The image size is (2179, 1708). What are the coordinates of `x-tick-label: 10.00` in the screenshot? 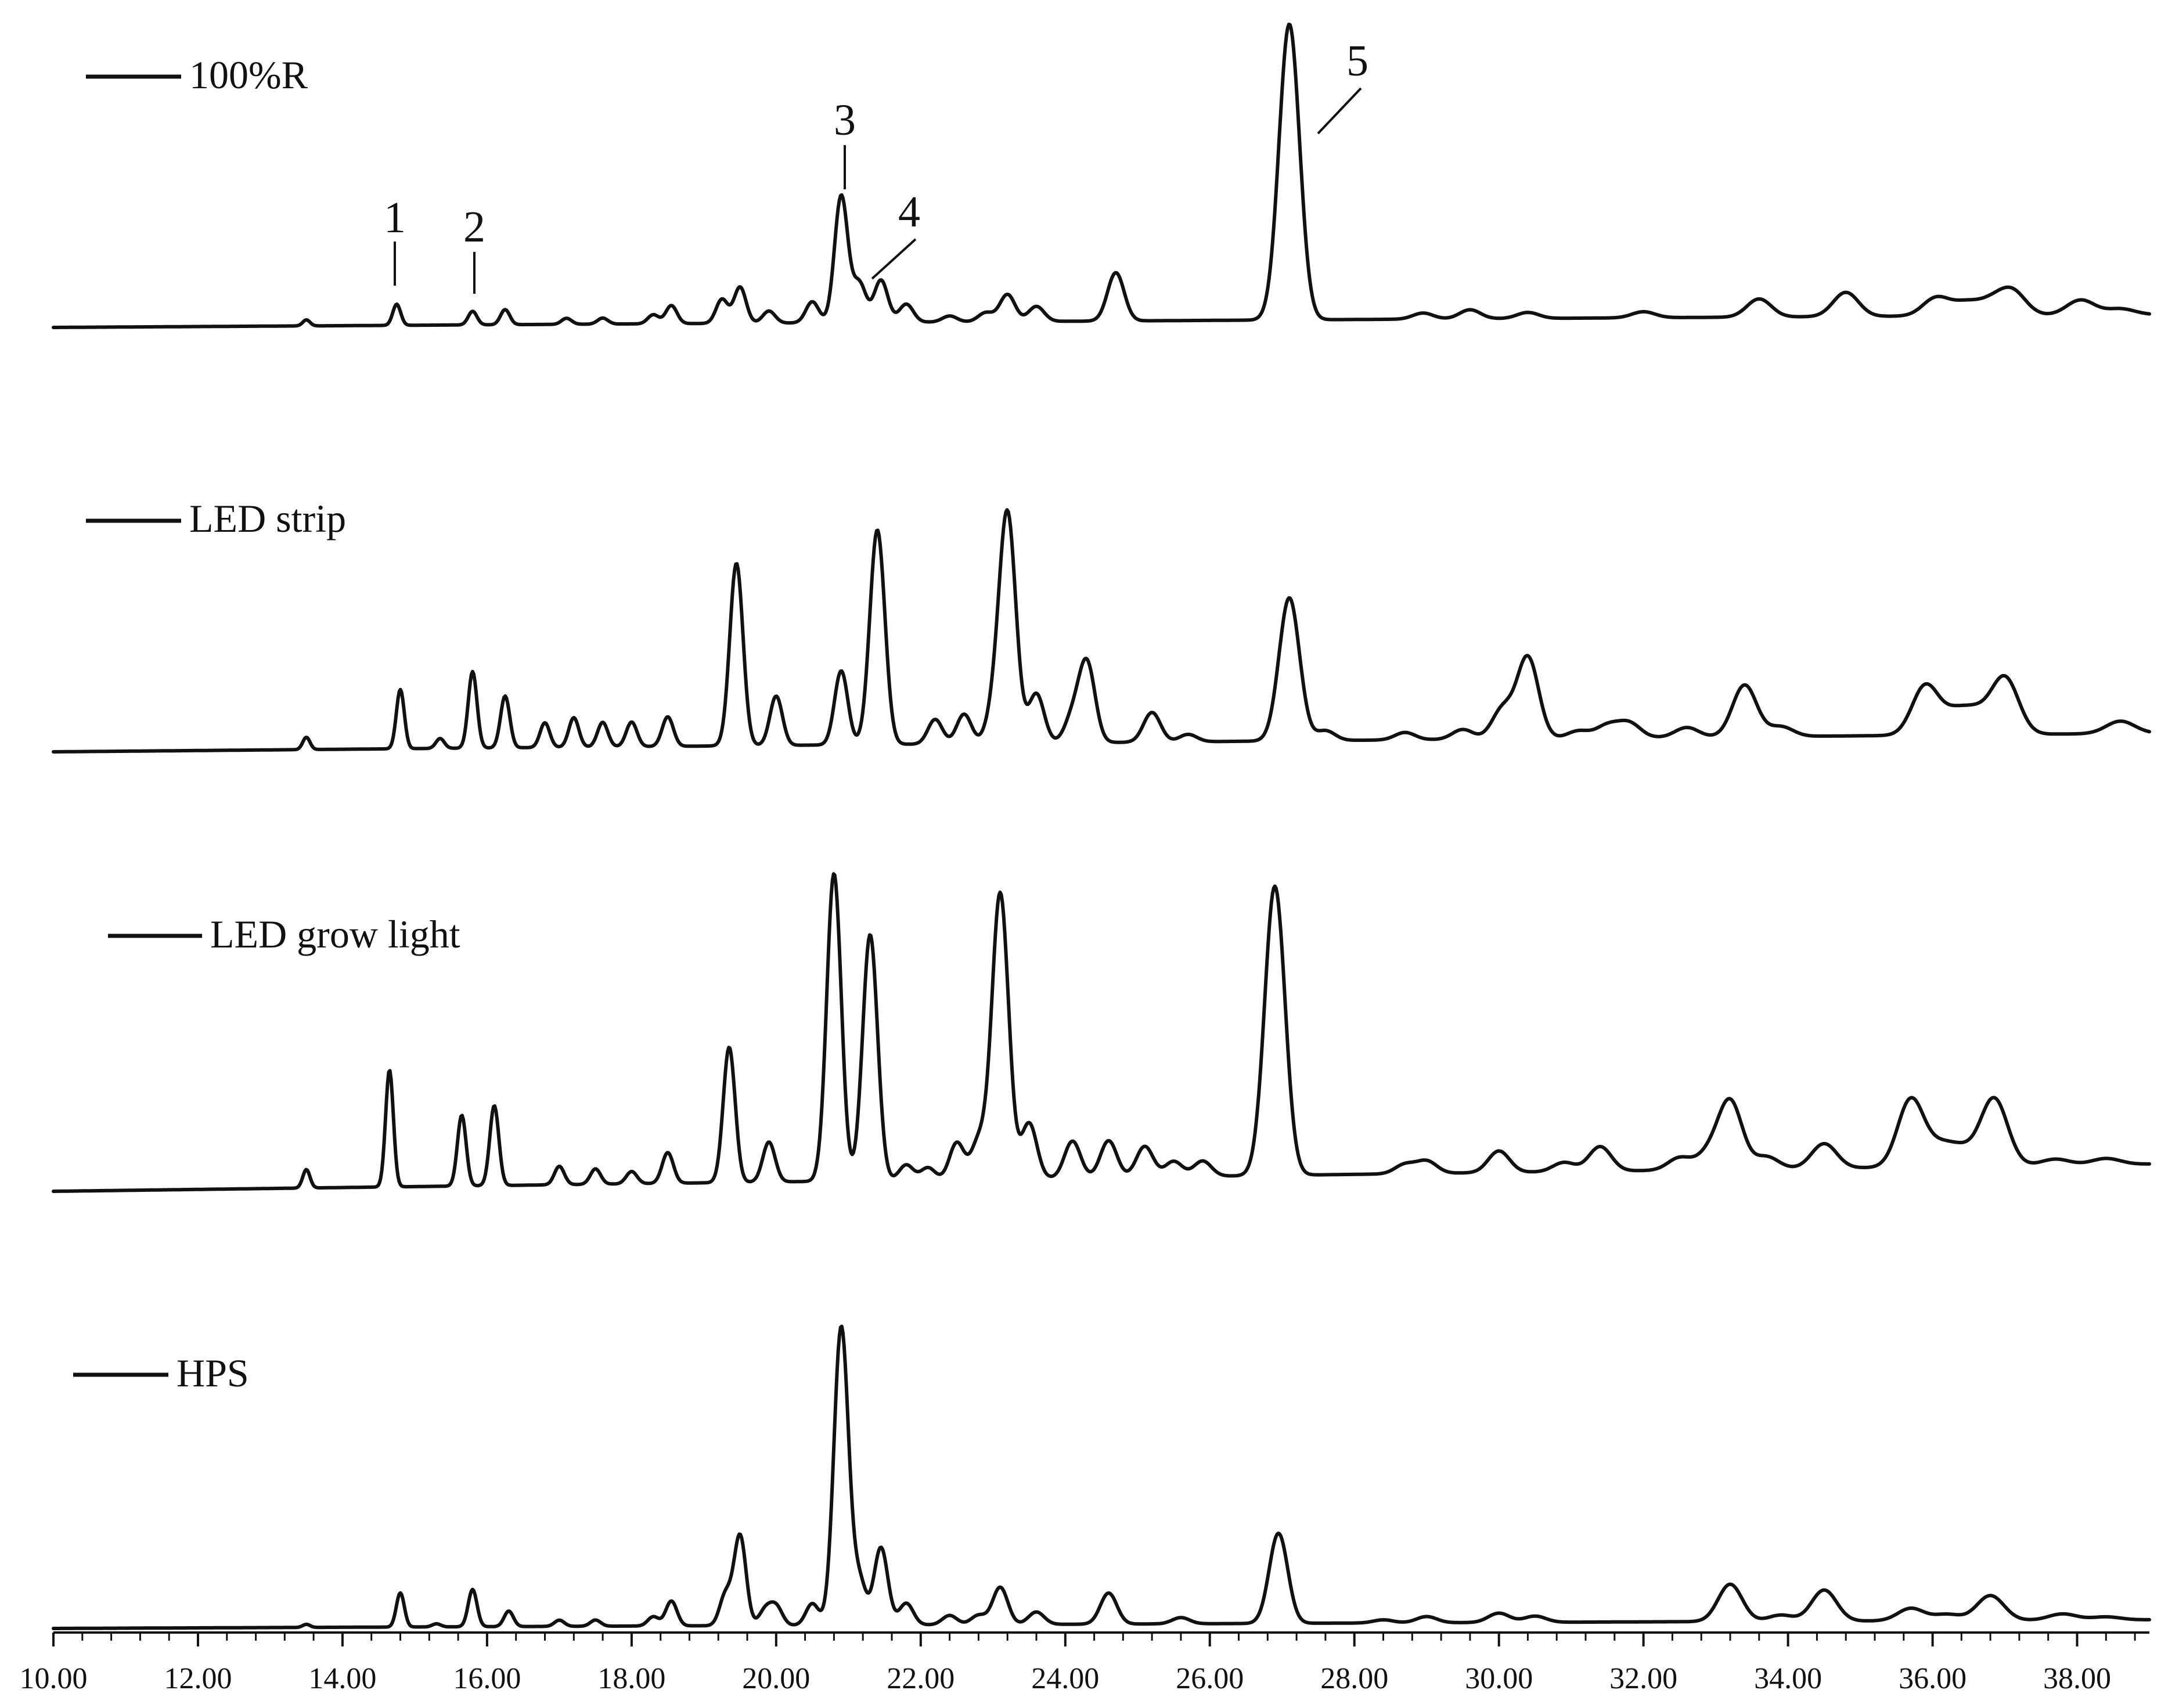 It's located at (54, 1678).